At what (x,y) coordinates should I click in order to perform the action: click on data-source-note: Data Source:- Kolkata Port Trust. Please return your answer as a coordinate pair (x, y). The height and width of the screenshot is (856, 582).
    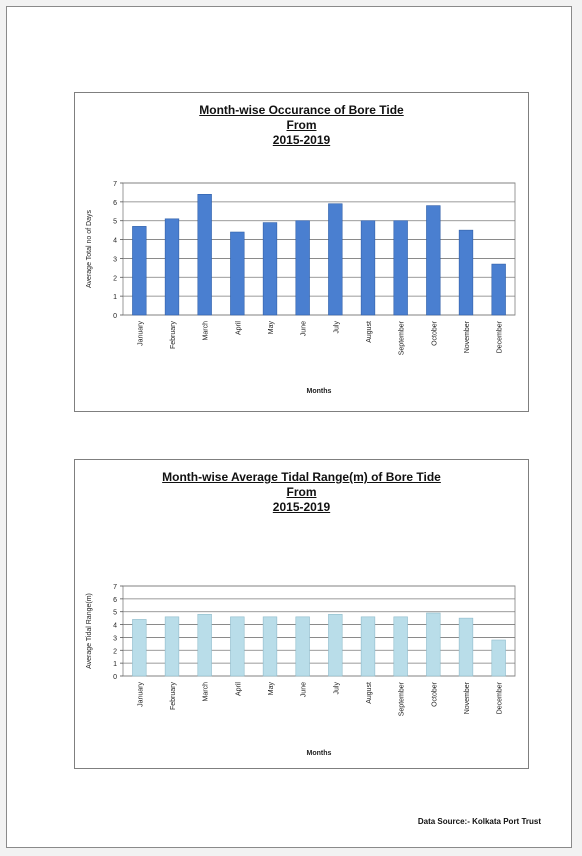
    Looking at the image, I should click on (479, 821).